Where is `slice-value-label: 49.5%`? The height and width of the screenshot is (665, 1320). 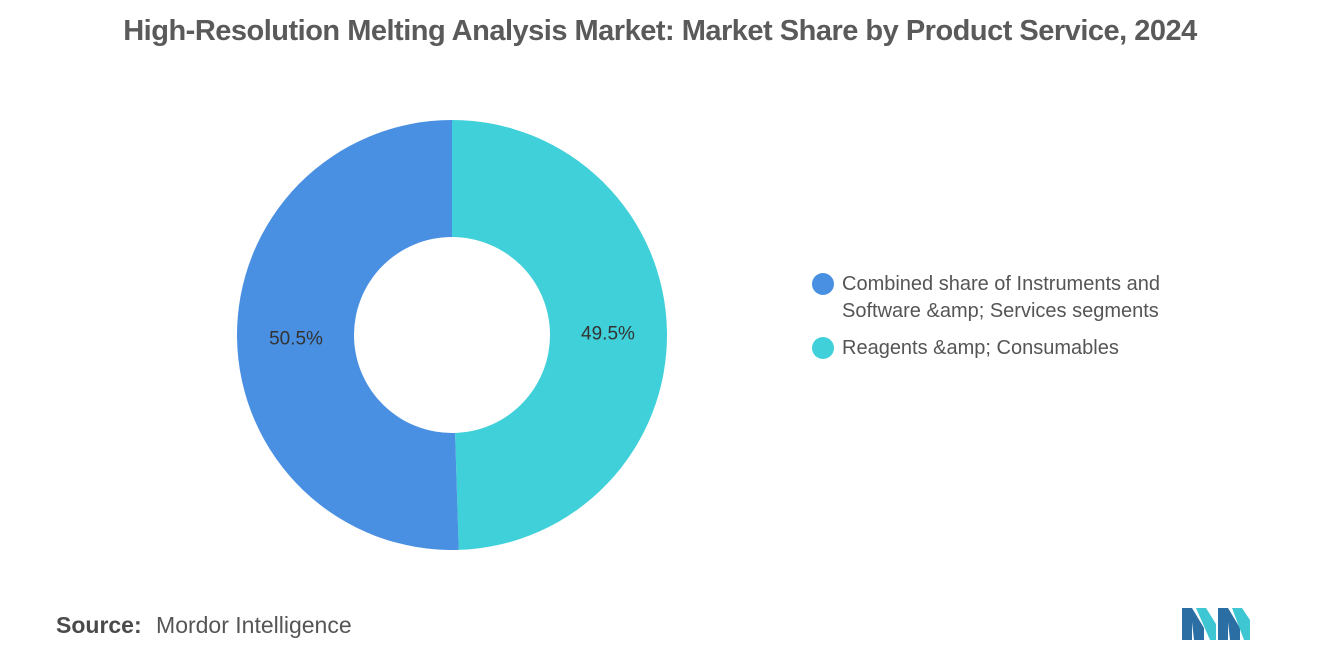
slice-value-label: 49.5% is located at coordinates (608, 334).